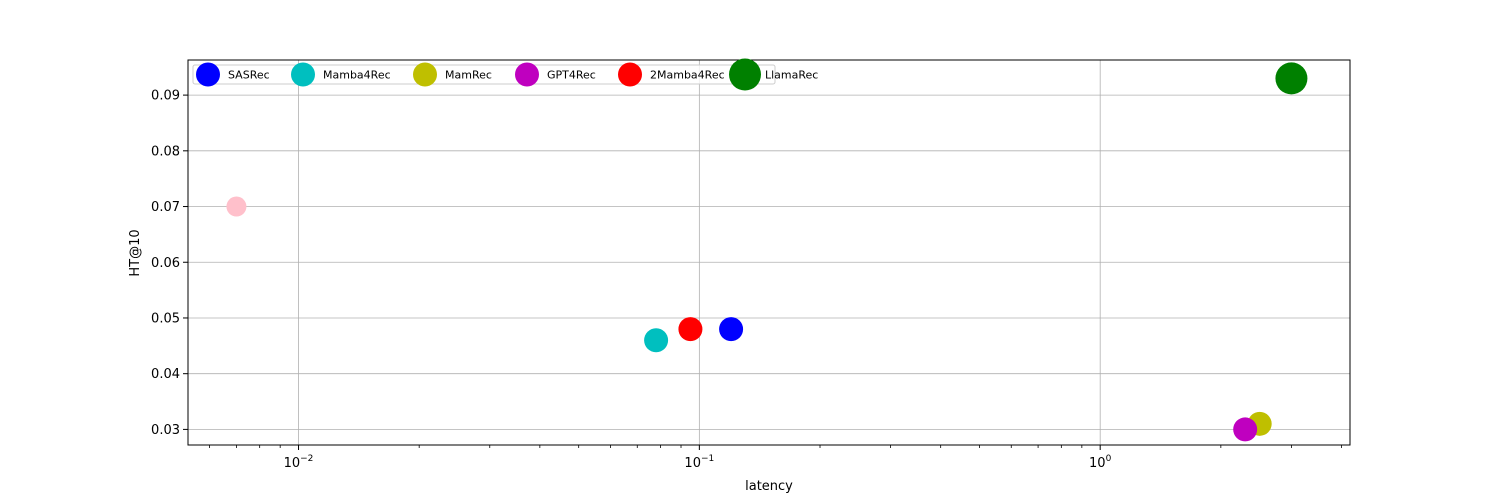 The image size is (1500, 500). What do you see at coordinates (165, 318) in the screenshot?
I see `y-tick-label: 0.05` at bounding box center [165, 318].